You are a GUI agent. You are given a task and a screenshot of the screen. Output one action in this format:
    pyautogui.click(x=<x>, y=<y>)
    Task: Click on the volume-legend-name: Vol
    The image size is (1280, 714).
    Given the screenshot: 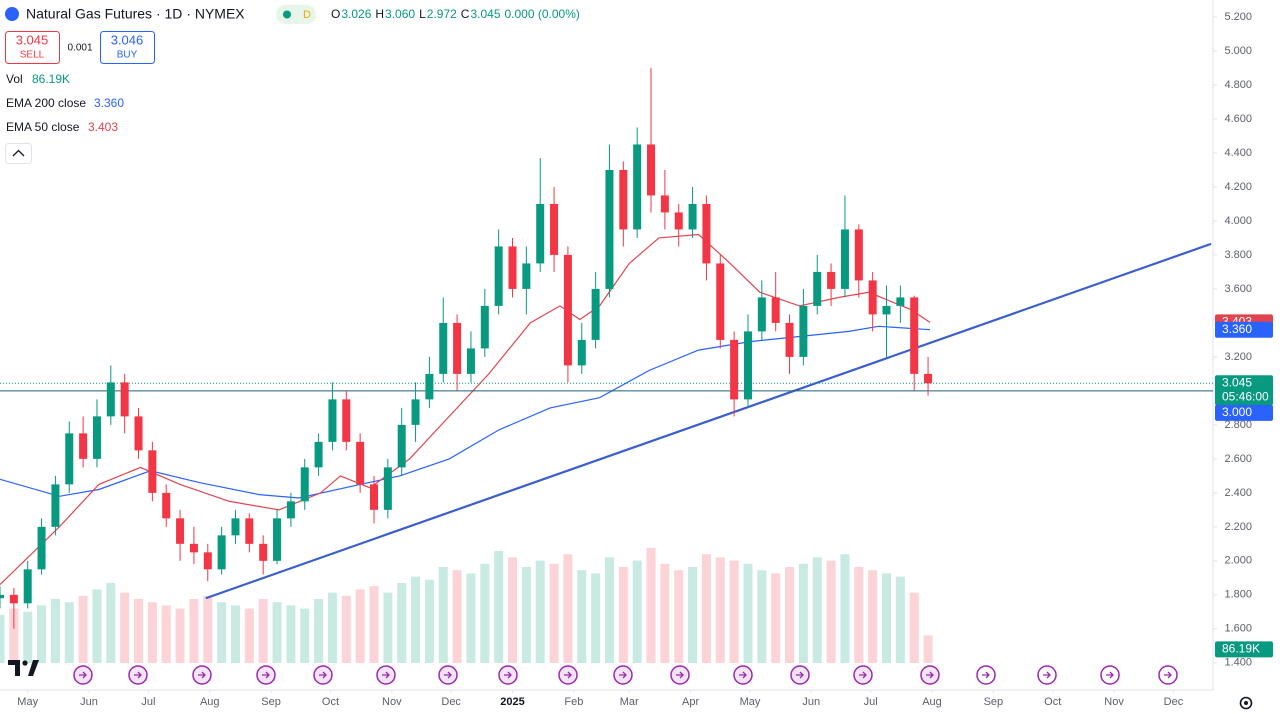 What is the action you would take?
    pyautogui.click(x=14, y=79)
    